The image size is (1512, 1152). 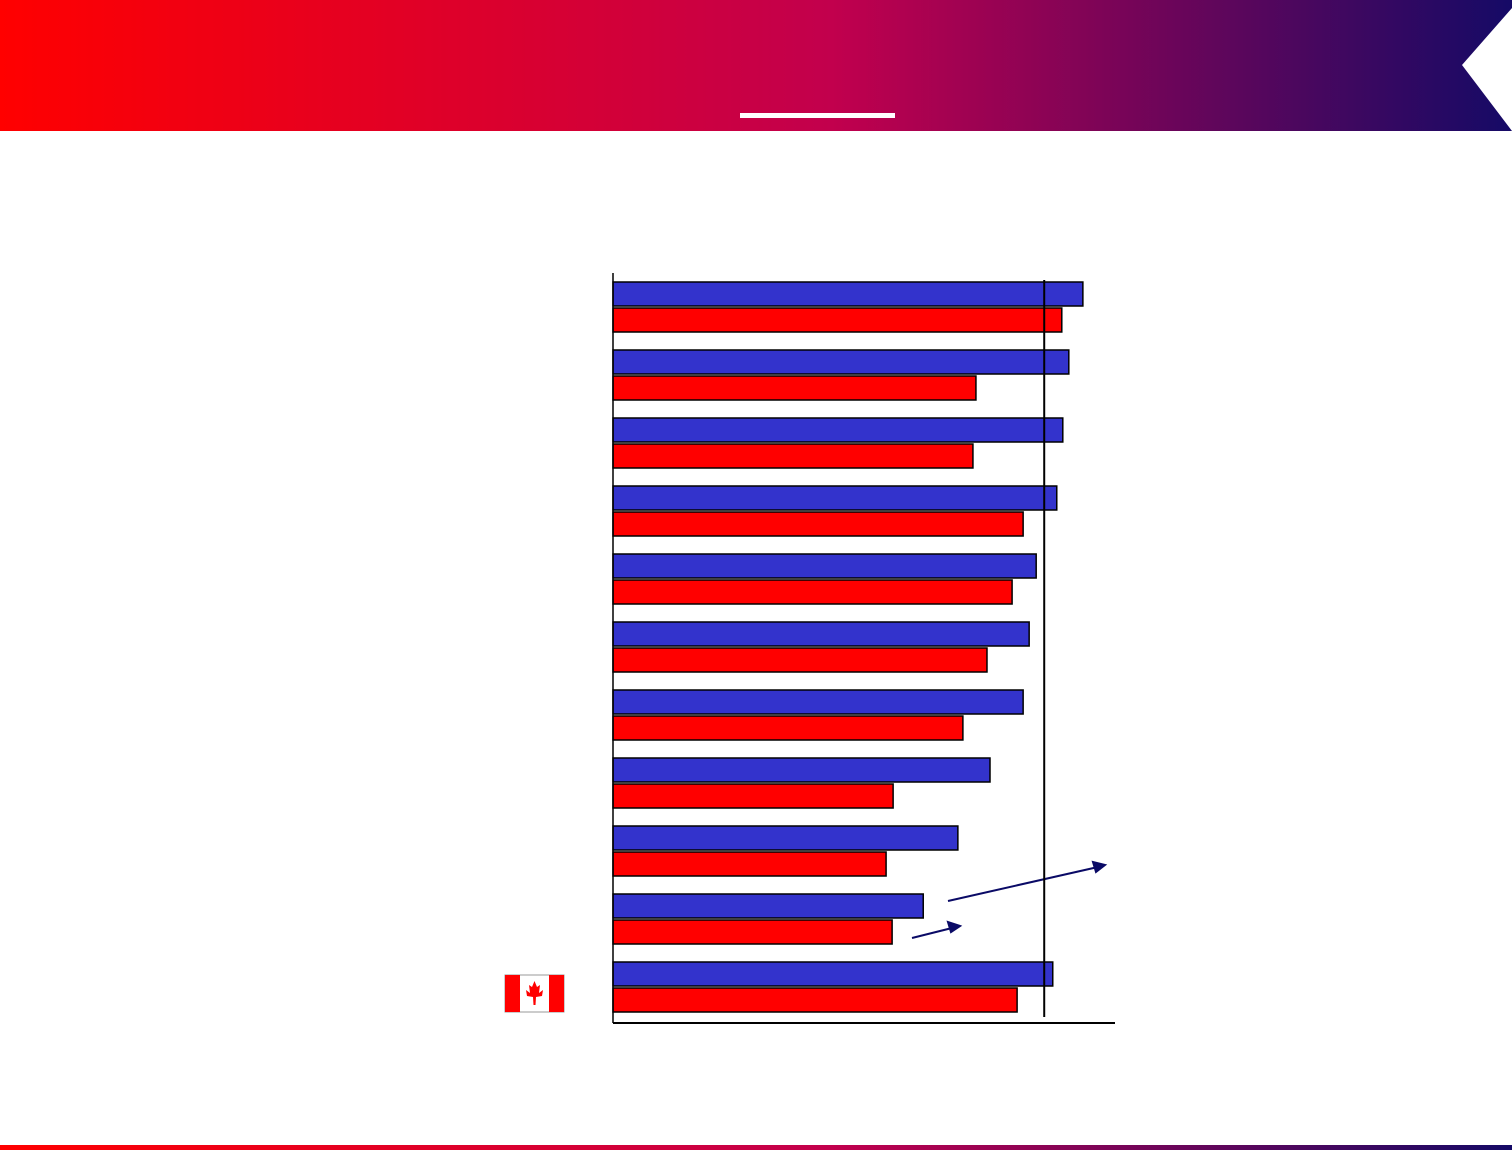 I want to click on header-band, so click(x=756, y=65).